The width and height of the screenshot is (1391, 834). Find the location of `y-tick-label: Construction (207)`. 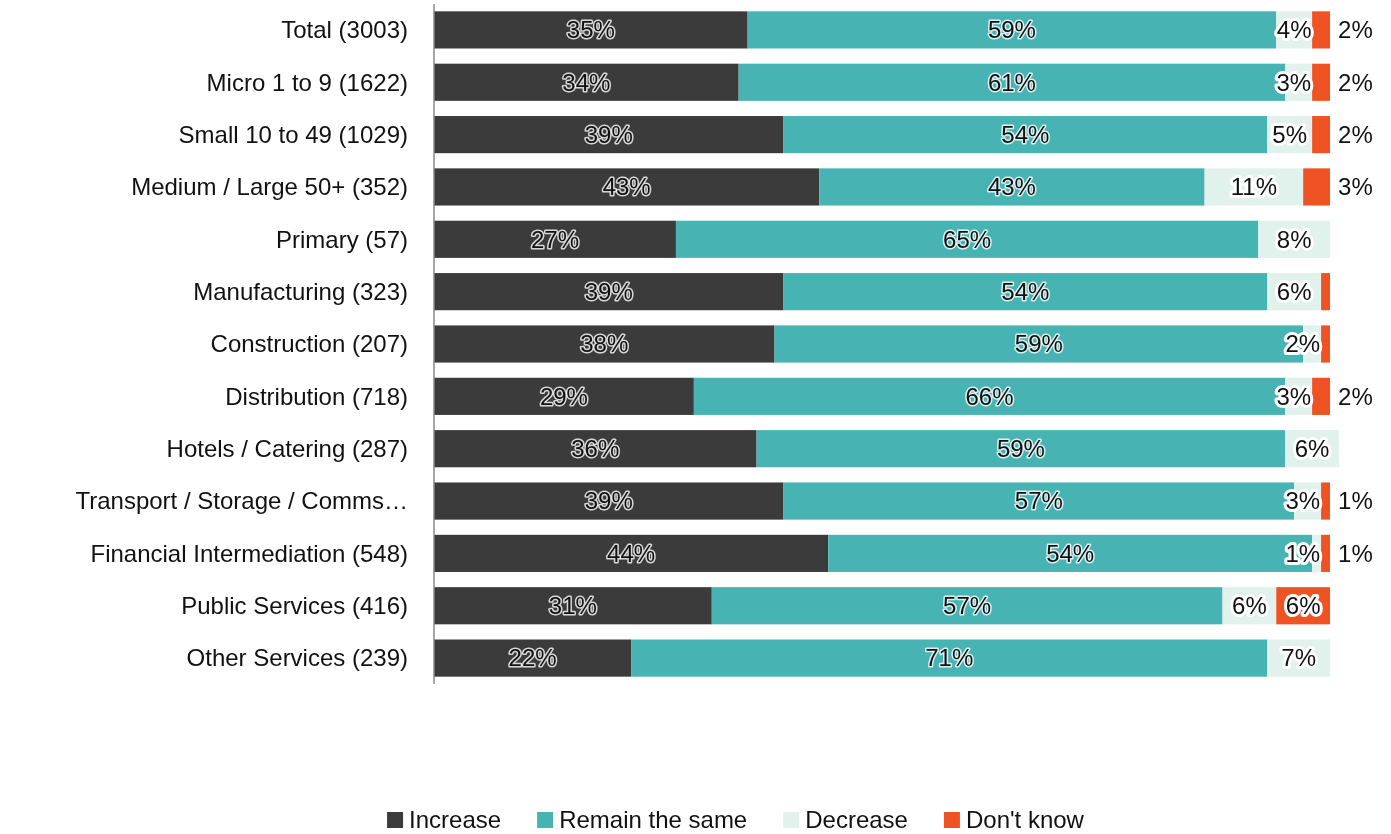

y-tick-label: Construction (207) is located at coordinates (309, 344).